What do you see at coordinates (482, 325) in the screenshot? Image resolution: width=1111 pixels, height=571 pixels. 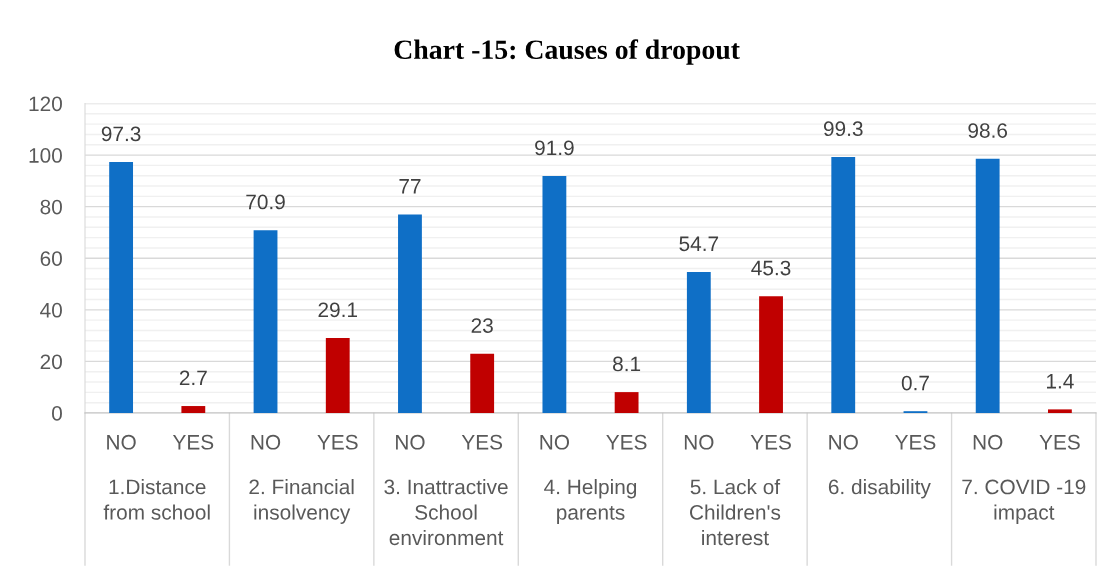 I see `data-label: 23` at bounding box center [482, 325].